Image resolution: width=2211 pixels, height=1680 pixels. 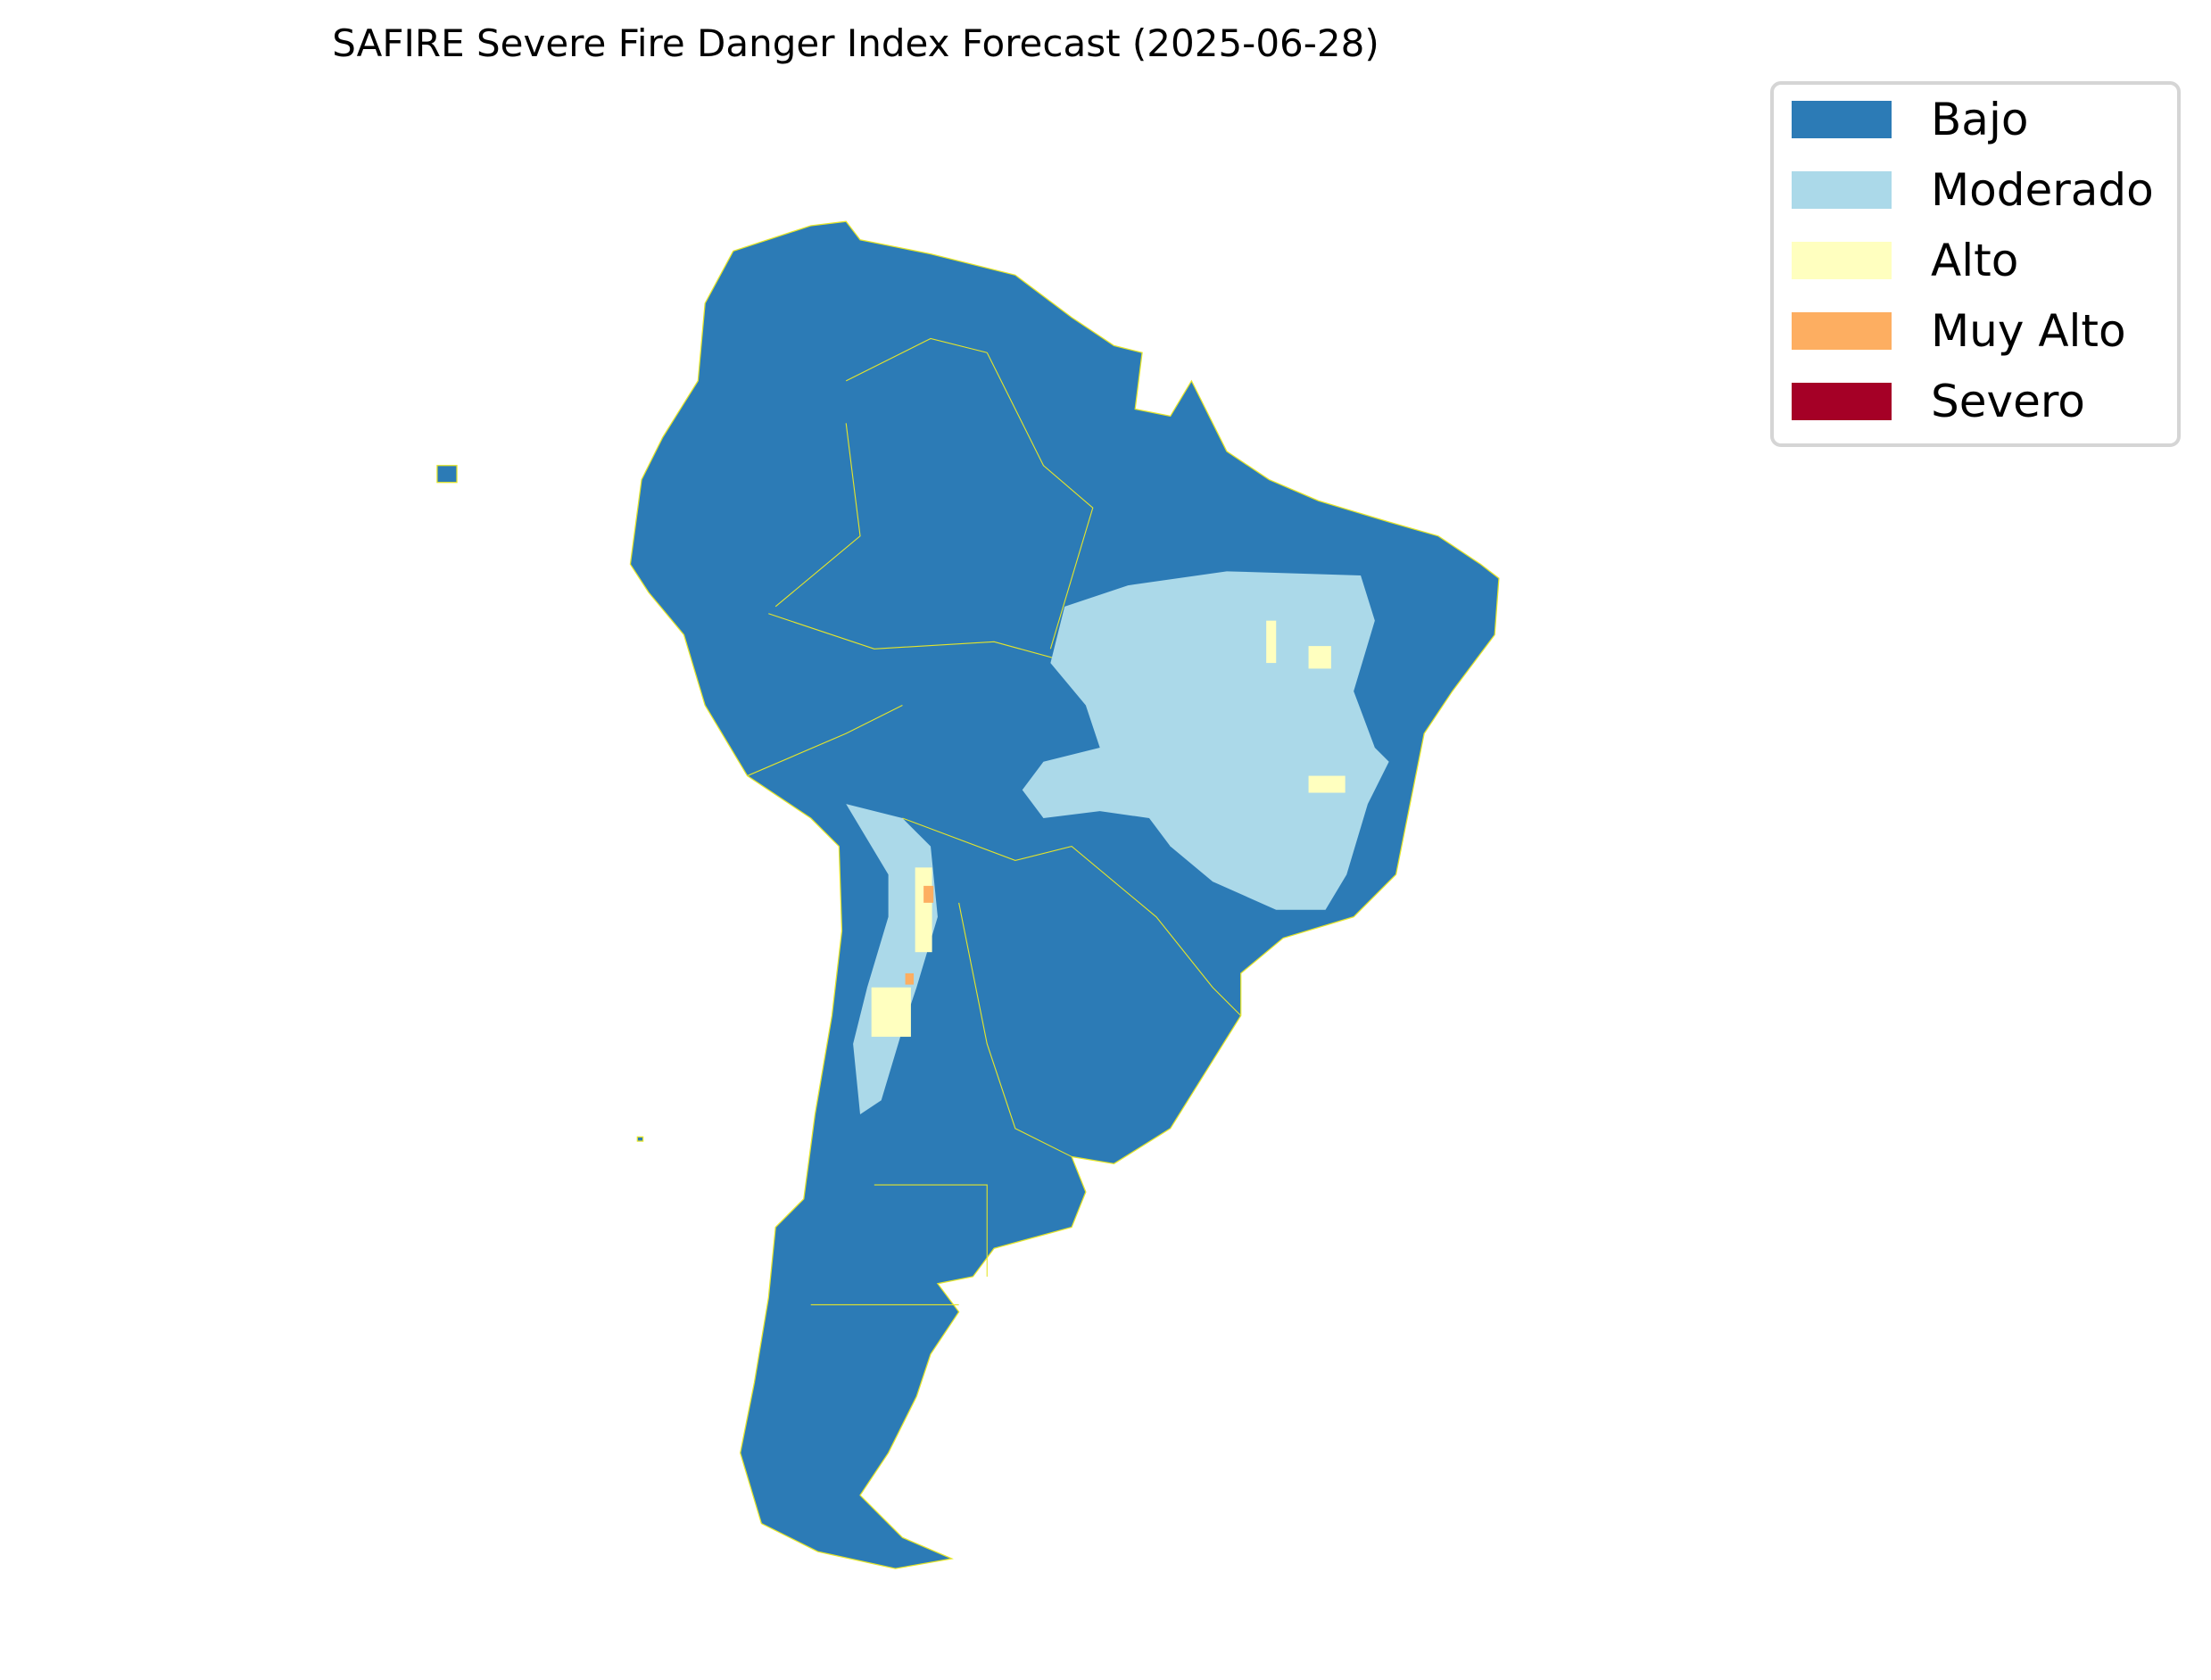 What do you see at coordinates (1905, 260) in the screenshot?
I see `legend-item-alto: Alto` at bounding box center [1905, 260].